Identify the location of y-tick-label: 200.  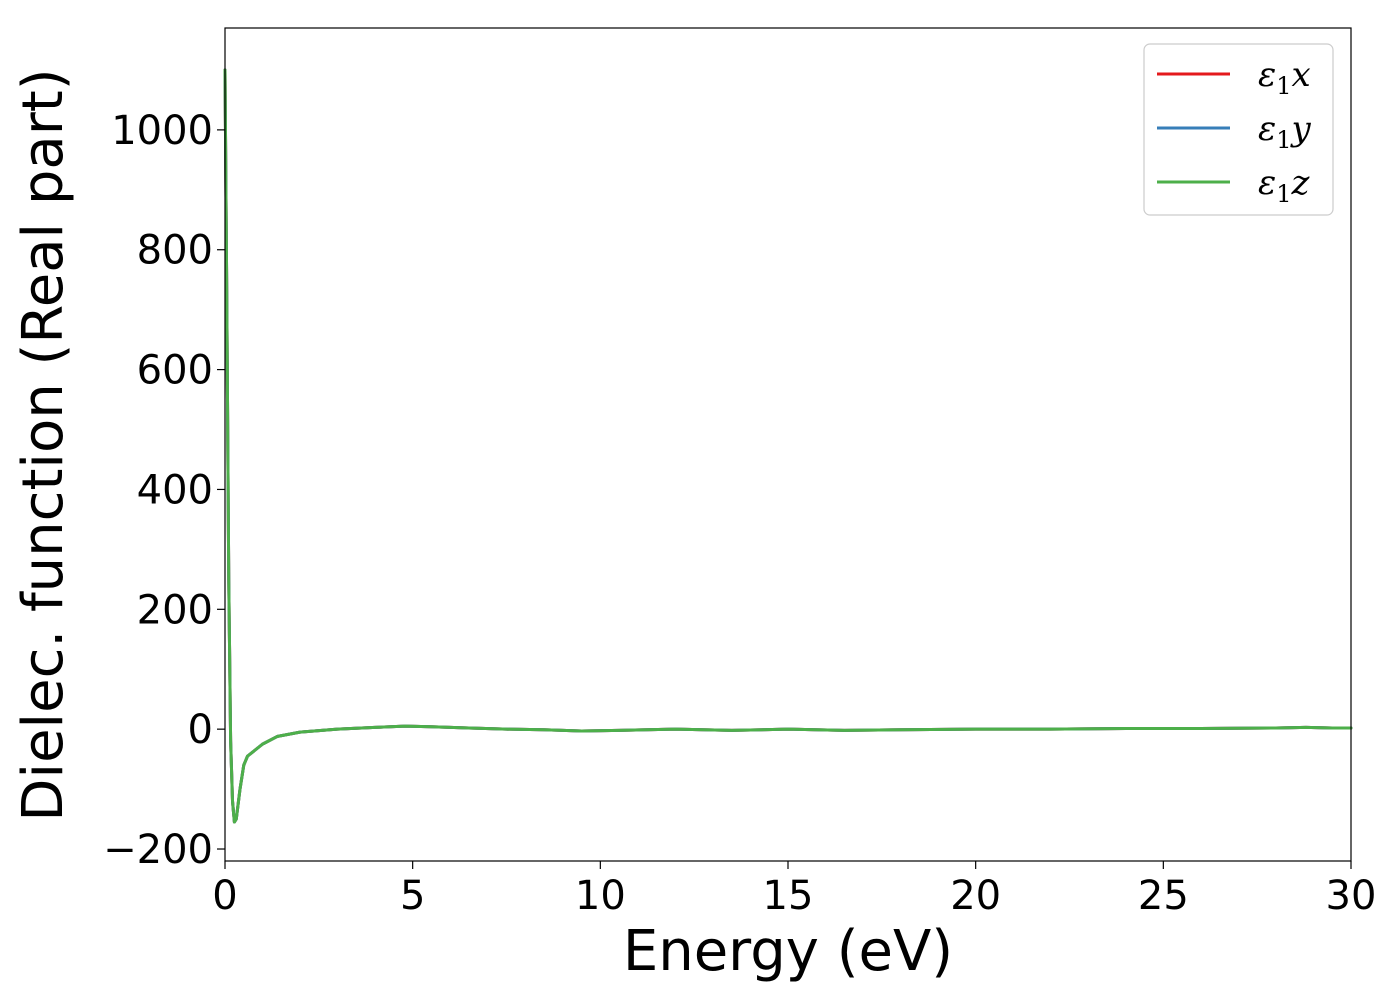
(175, 610).